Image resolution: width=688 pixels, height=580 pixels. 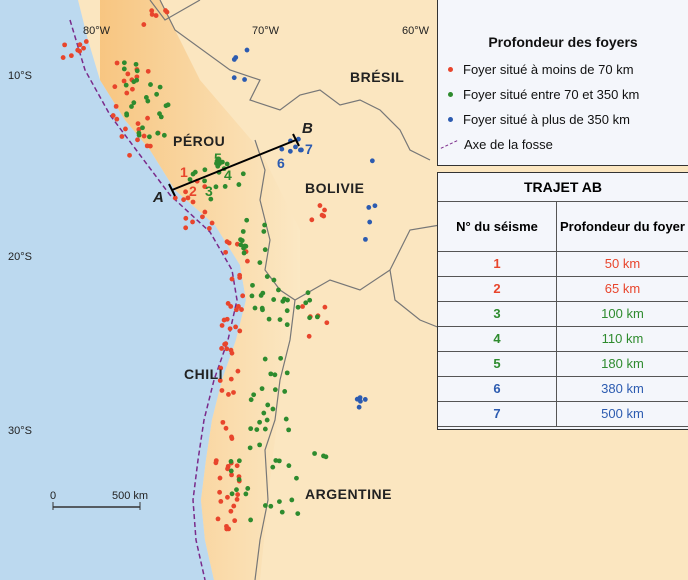 What do you see at coordinates (159, 197) in the screenshot?
I see `point-a: A` at bounding box center [159, 197].